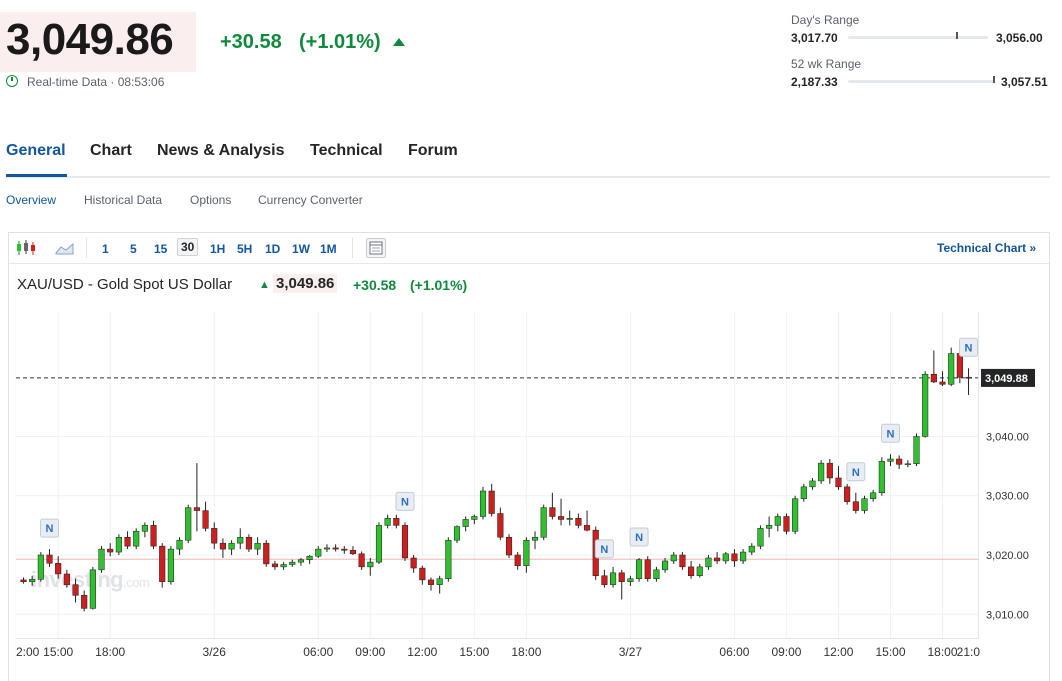 Image resolution: width=1062 pixels, height=681 pixels. What do you see at coordinates (26, 248) in the screenshot?
I see `candlestick-icon` at bounding box center [26, 248].